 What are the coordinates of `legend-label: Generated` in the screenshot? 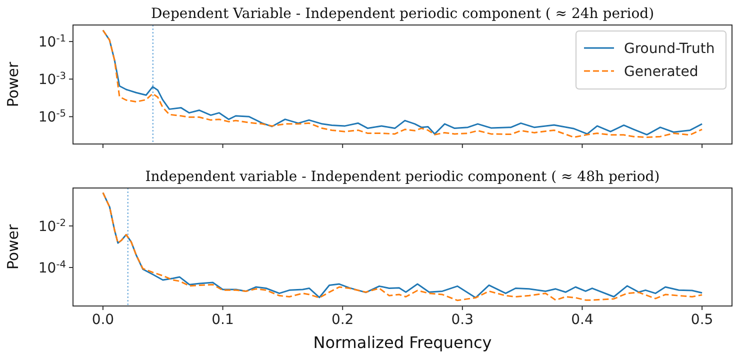 It's located at (661, 72).